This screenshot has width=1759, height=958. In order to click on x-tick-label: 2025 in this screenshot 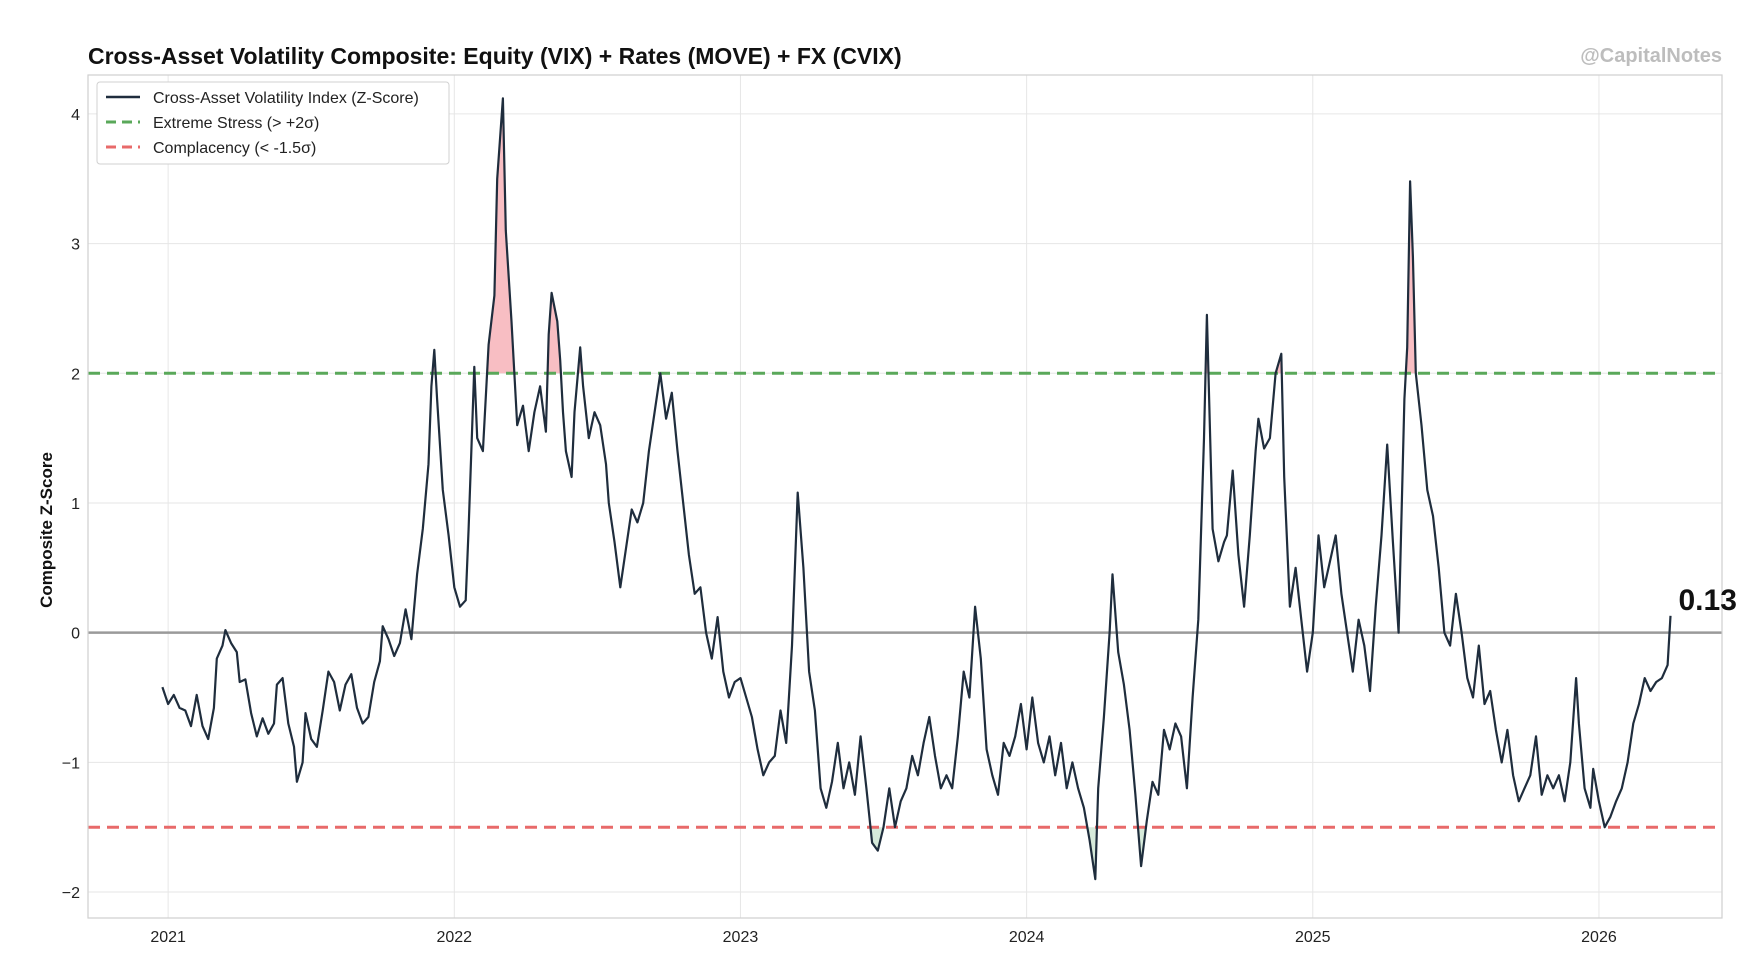, I will do `click(1313, 937)`.